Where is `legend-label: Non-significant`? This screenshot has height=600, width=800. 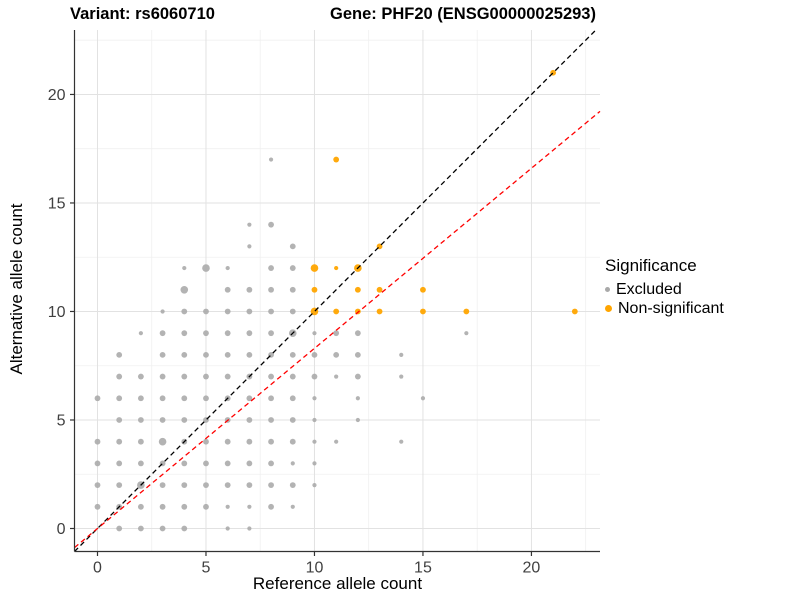 legend-label: Non-significant is located at coordinates (671, 308).